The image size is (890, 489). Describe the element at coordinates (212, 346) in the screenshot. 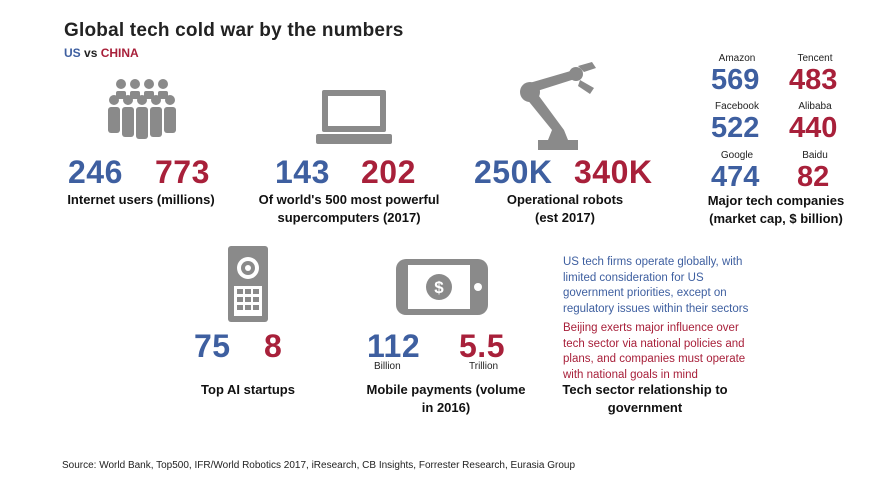

I see `ai-startups-us-value: 75` at that location.